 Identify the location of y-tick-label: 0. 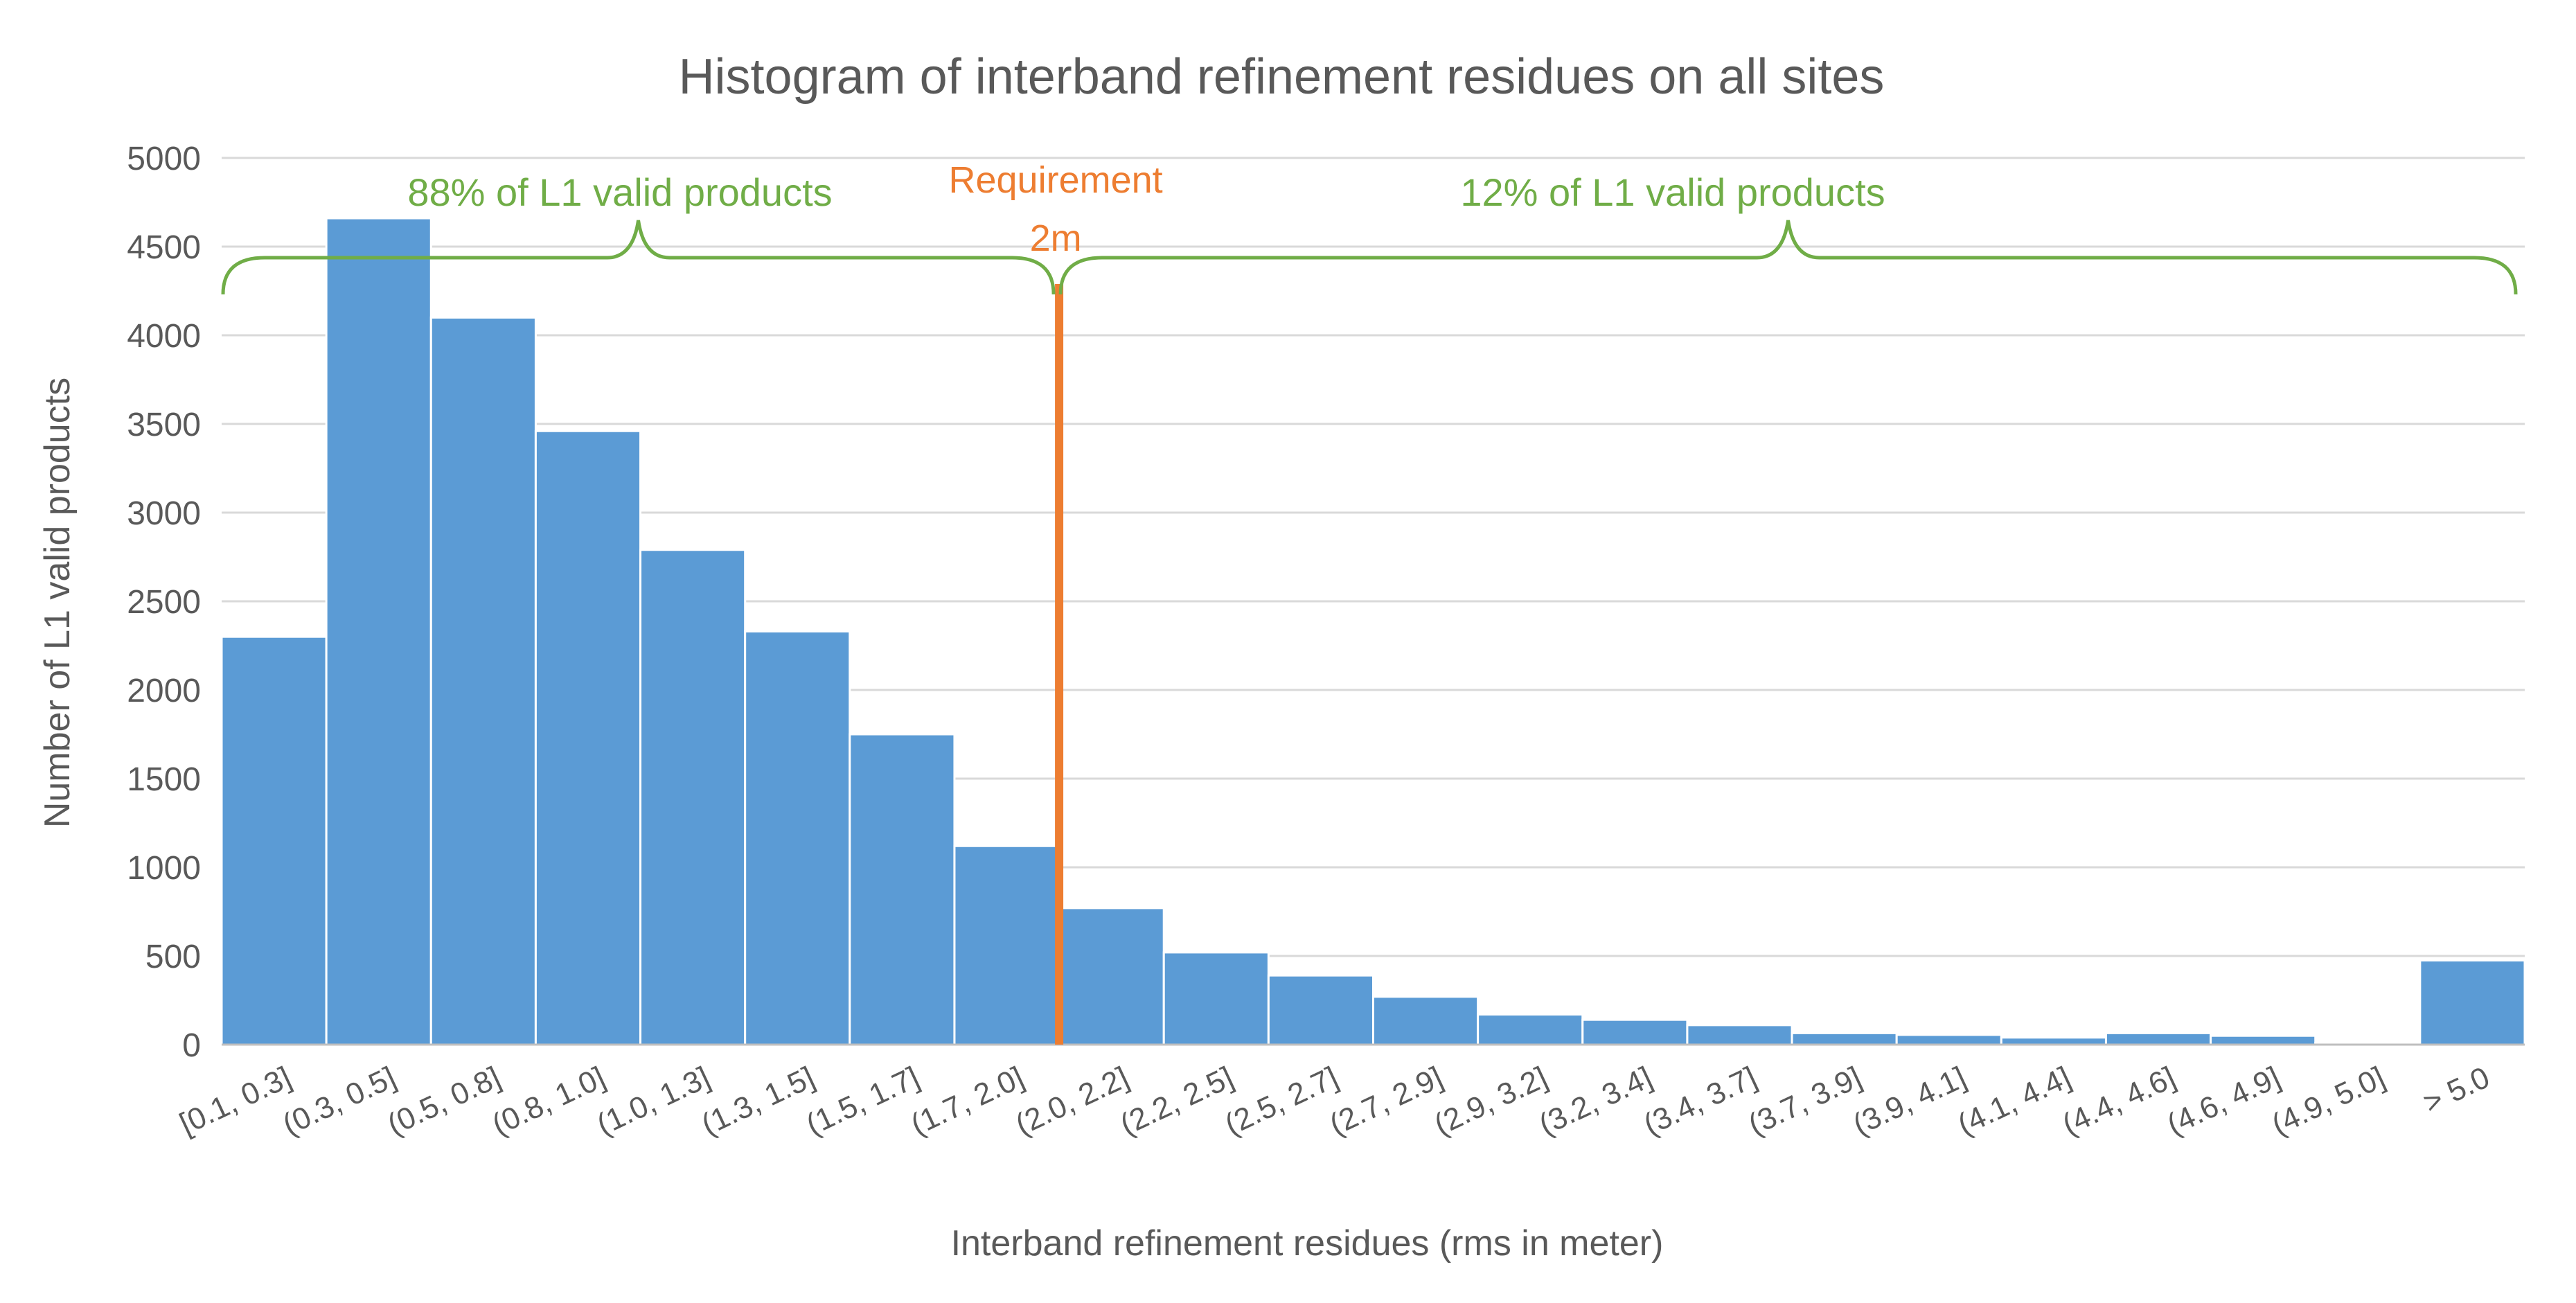
(191, 1045).